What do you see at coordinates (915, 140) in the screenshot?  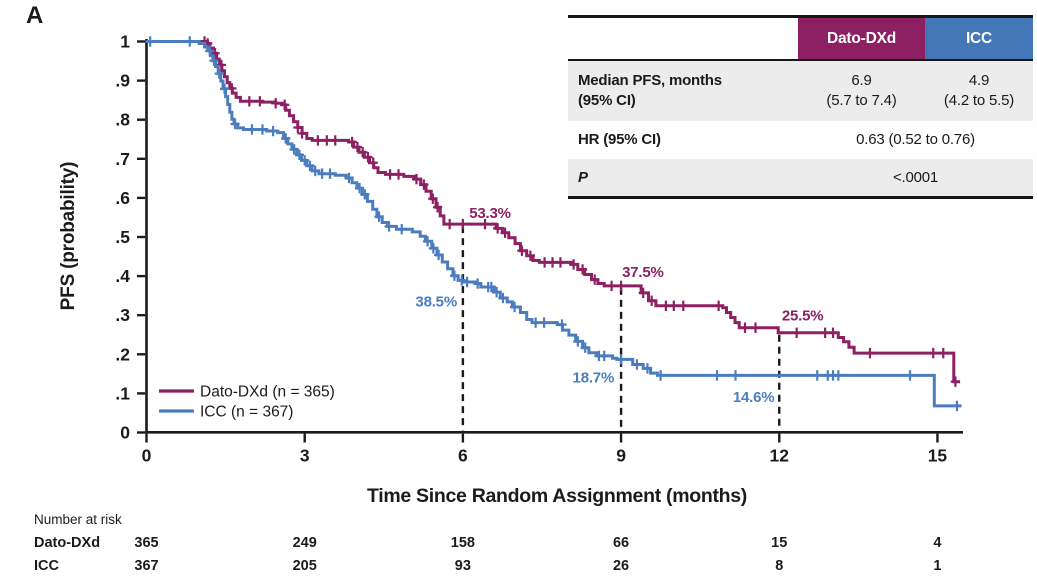 I see `hr-value: 0.63 (0.52 to 0.76)` at bounding box center [915, 140].